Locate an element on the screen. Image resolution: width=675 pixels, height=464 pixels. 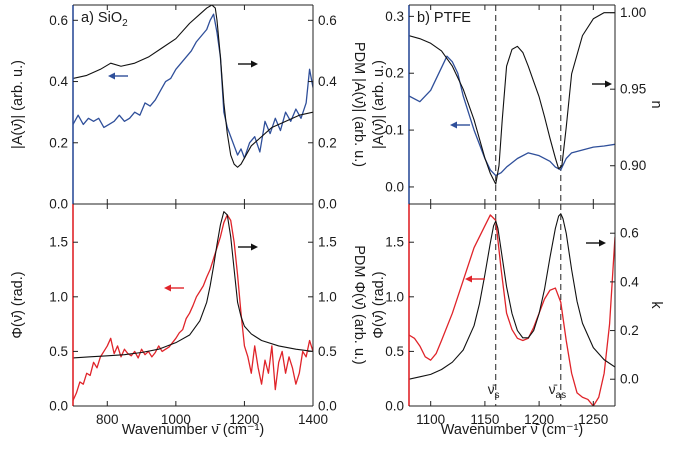
right-axis-title: k is located at coordinates (656, 305).